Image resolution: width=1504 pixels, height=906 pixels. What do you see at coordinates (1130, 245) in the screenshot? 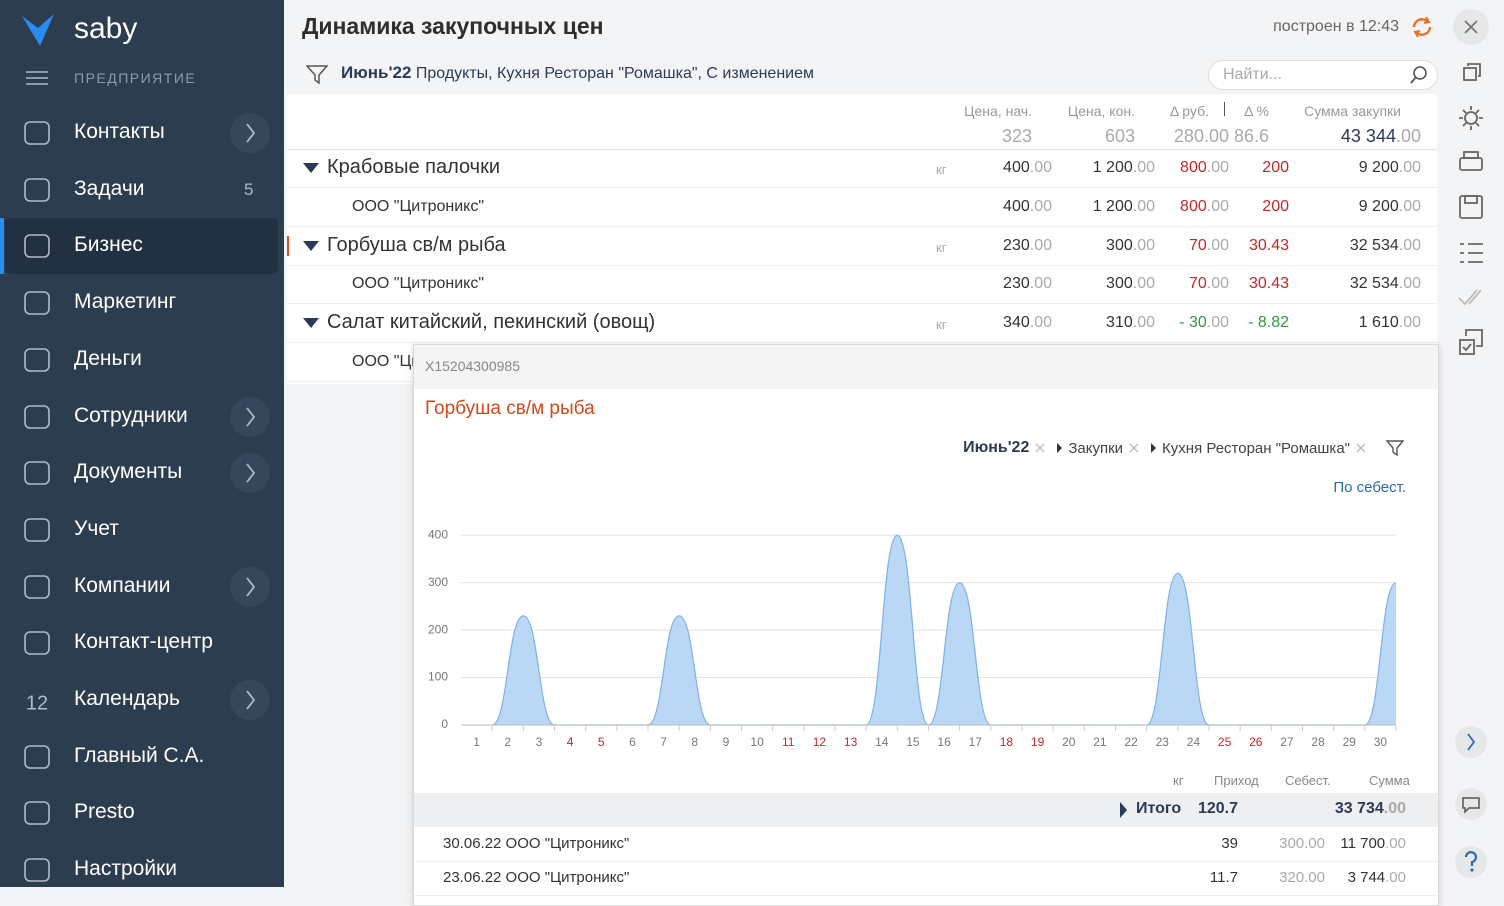
I see `cell: 300.00` at bounding box center [1130, 245].